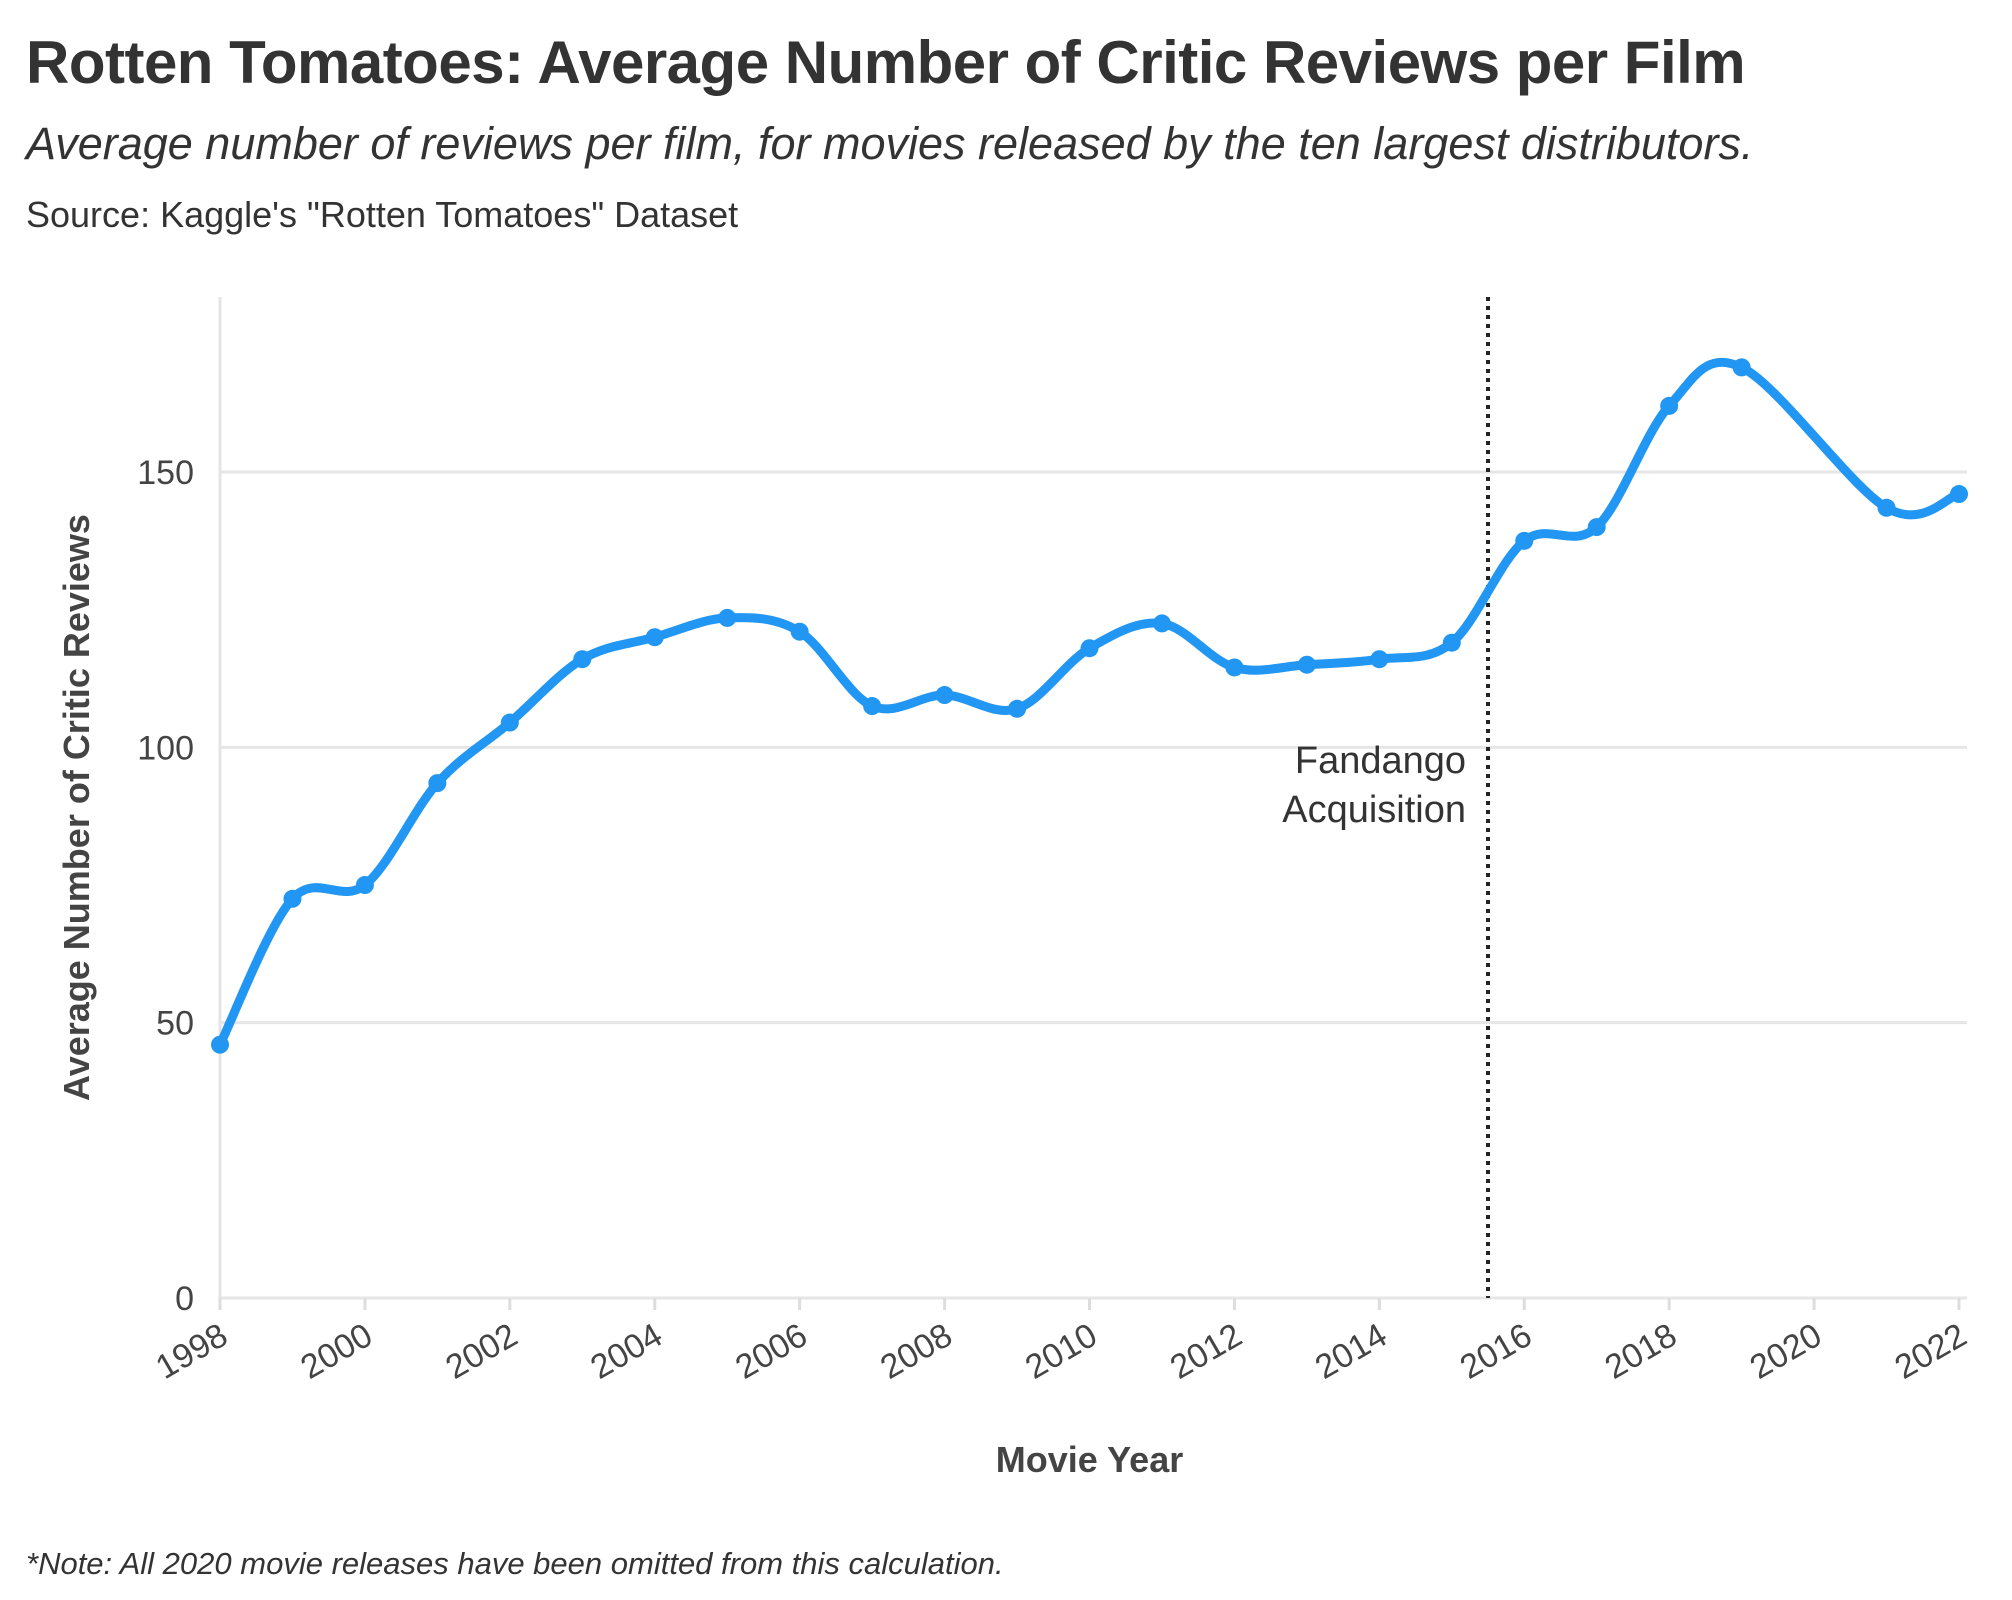 The image size is (2012, 1600). I want to click on x-tick-label: 2008, so click(916, 1351).